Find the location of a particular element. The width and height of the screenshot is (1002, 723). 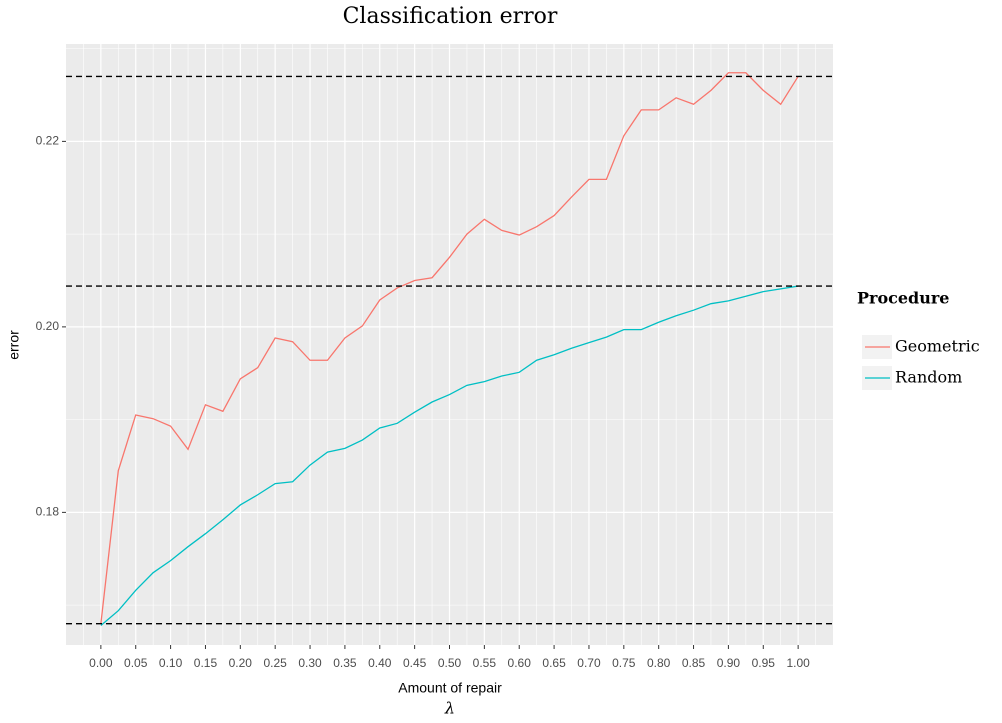

x-tick-label: 0.55 is located at coordinates (485, 663).